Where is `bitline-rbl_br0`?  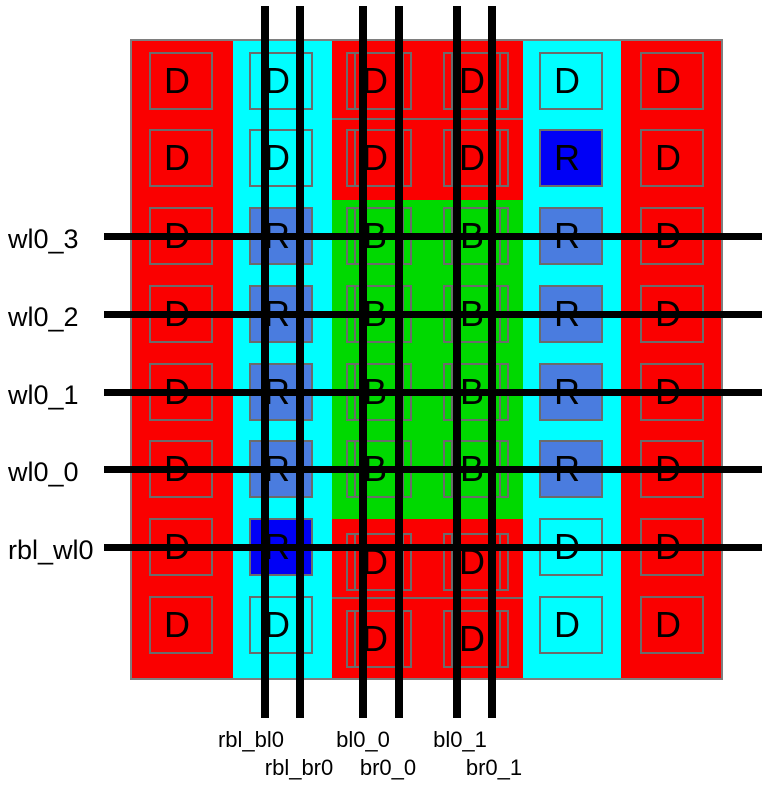
bitline-rbl_br0 is located at coordinates (300, 362).